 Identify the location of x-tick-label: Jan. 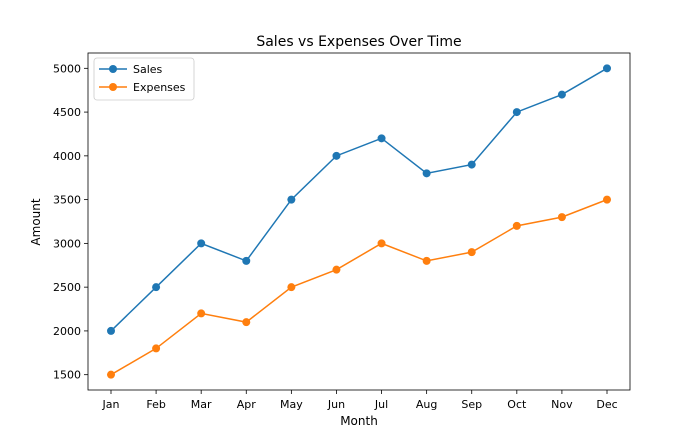
(111, 404).